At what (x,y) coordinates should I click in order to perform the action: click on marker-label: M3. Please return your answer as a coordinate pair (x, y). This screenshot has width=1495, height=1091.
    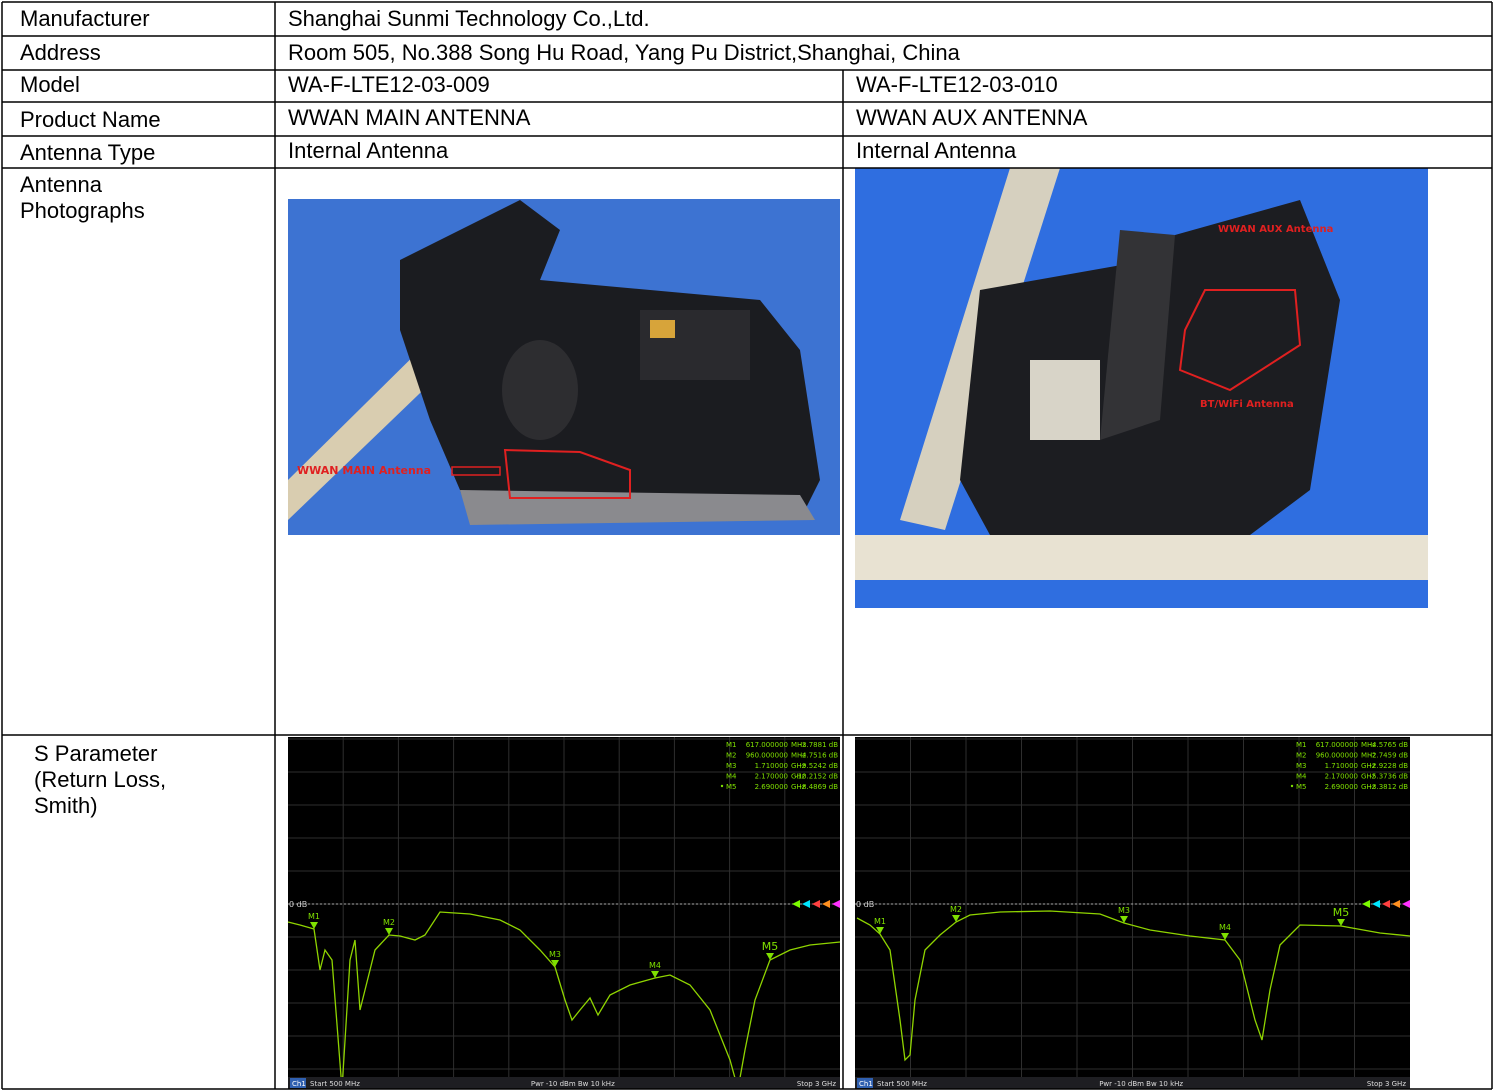
    Looking at the image, I should click on (1124, 910).